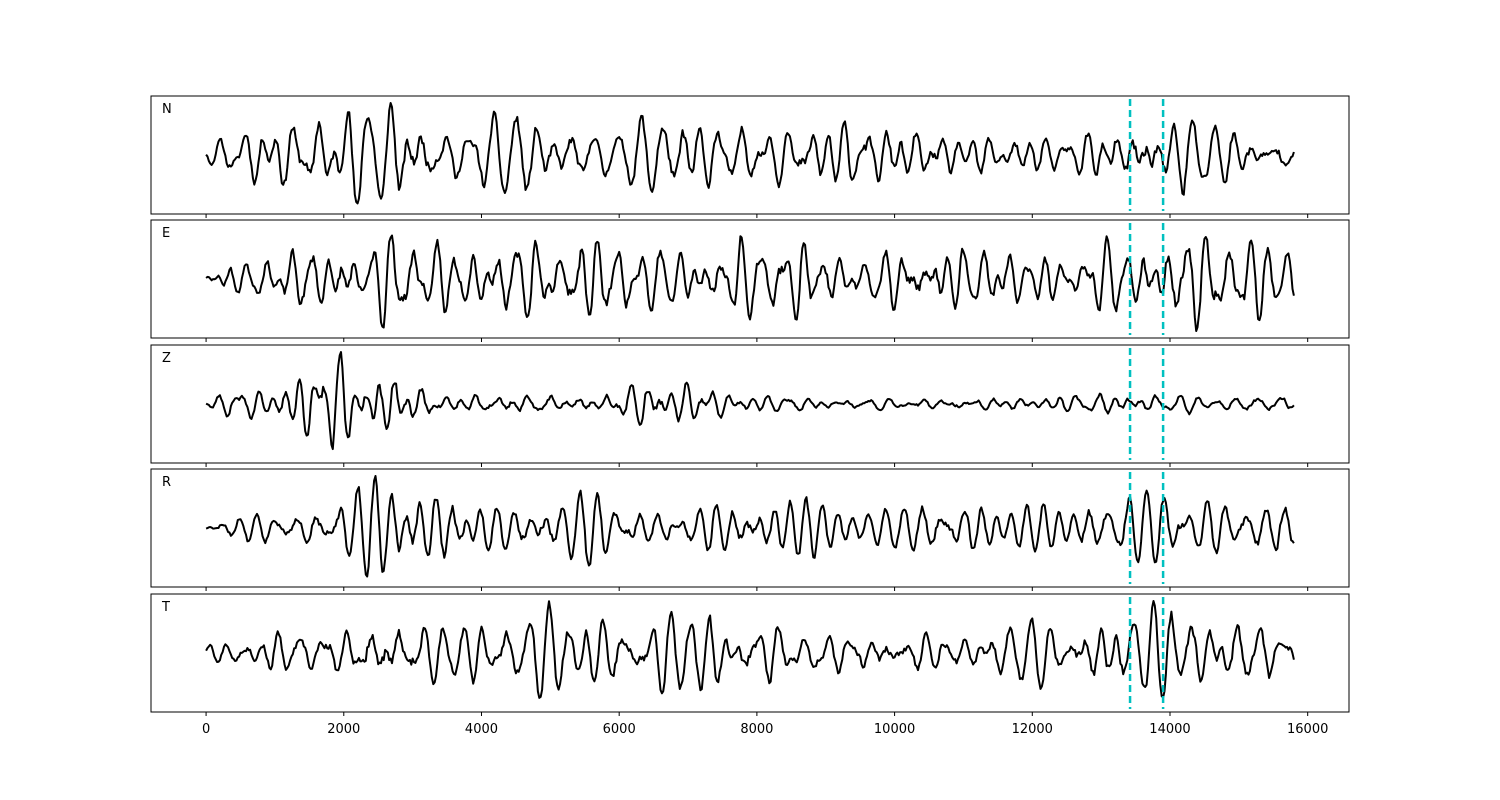 Image resolution: width=1500 pixels, height=800 pixels. What do you see at coordinates (1169, 729) in the screenshot?
I see `x-tick-label: 14000` at bounding box center [1169, 729].